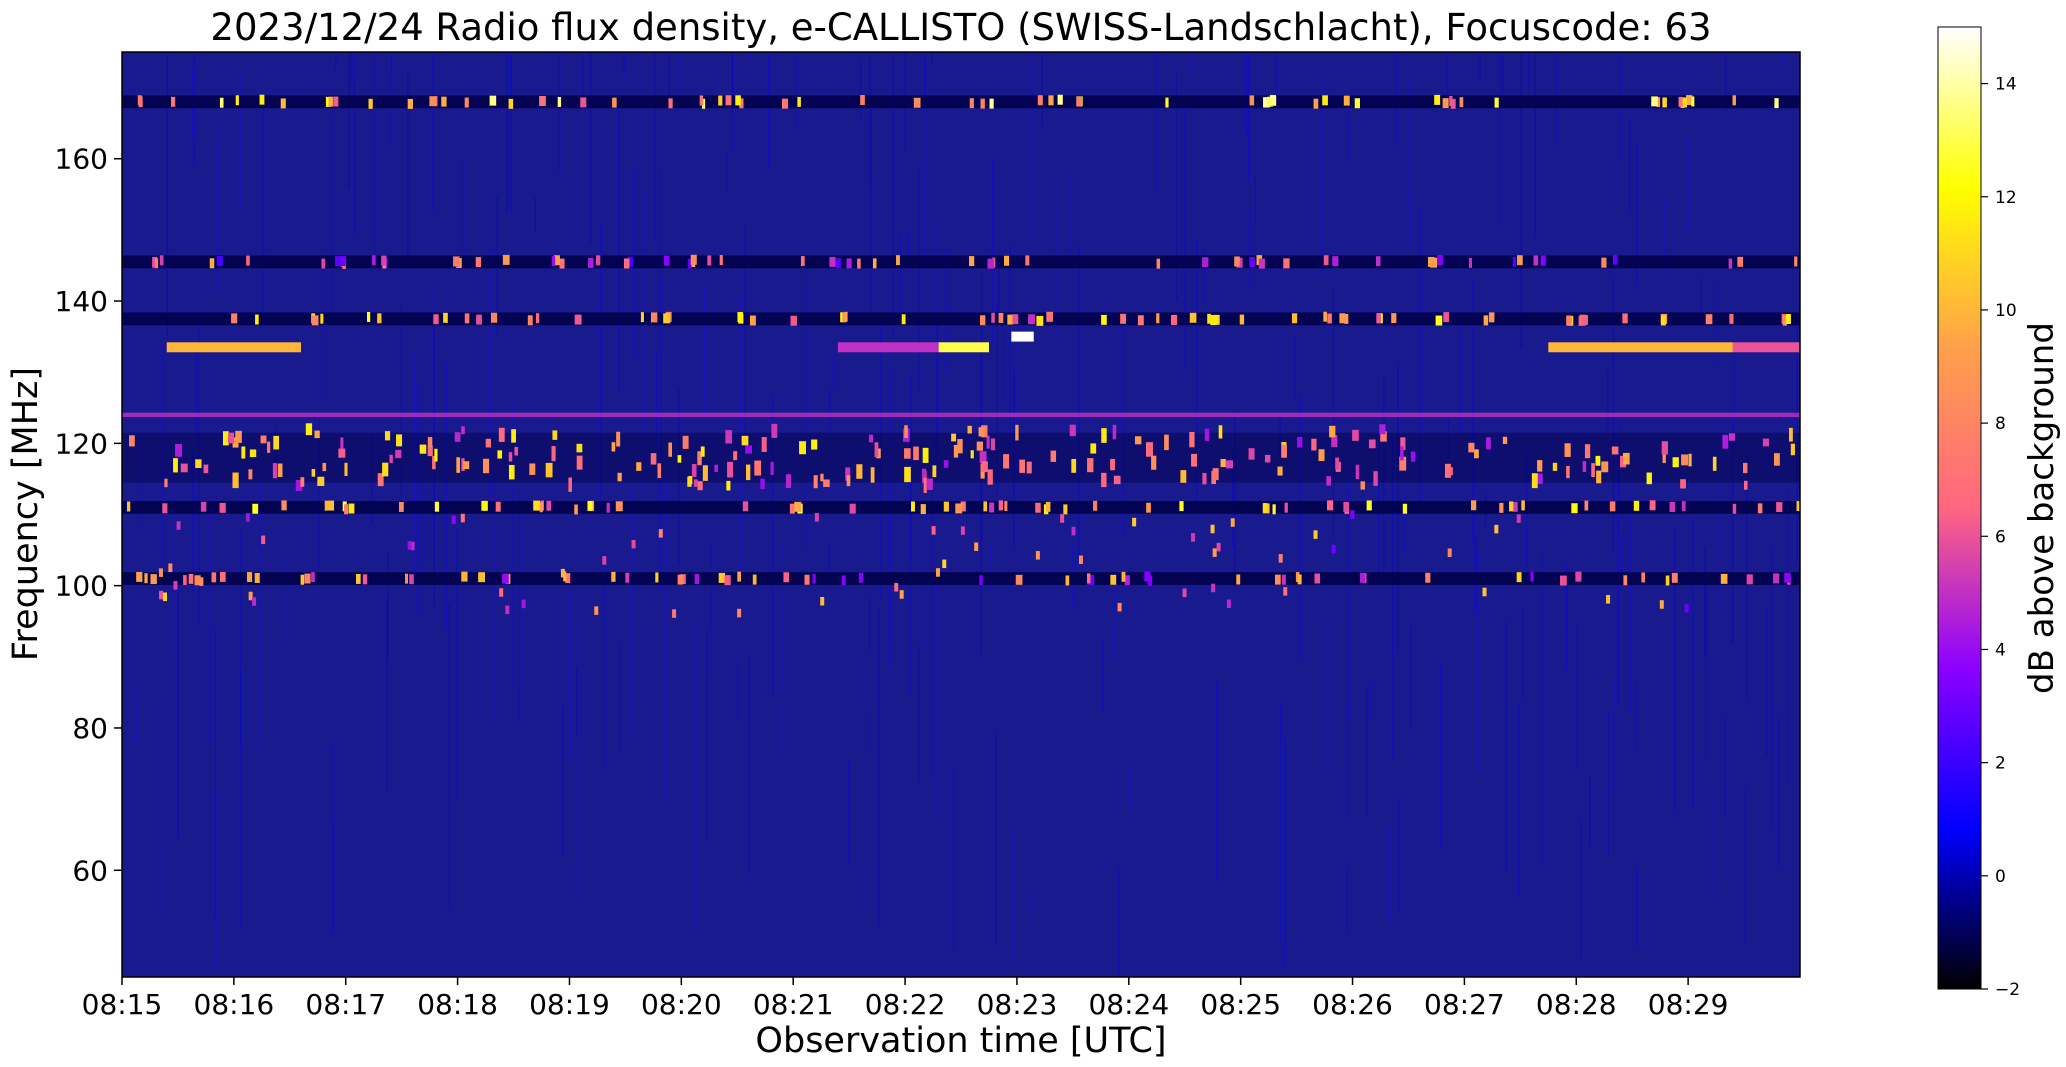 The width and height of the screenshot is (2066, 1067). What do you see at coordinates (2000, 764) in the screenshot?
I see `colorbar-tick-label: 2` at bounding box center [2000, 764].